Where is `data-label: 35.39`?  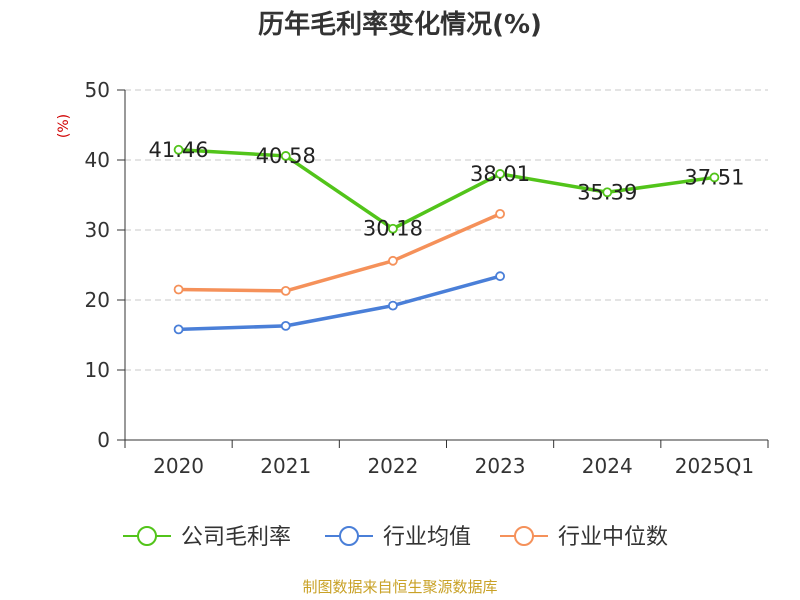
data-label: 35.39 is located at coordinates (607, 192).